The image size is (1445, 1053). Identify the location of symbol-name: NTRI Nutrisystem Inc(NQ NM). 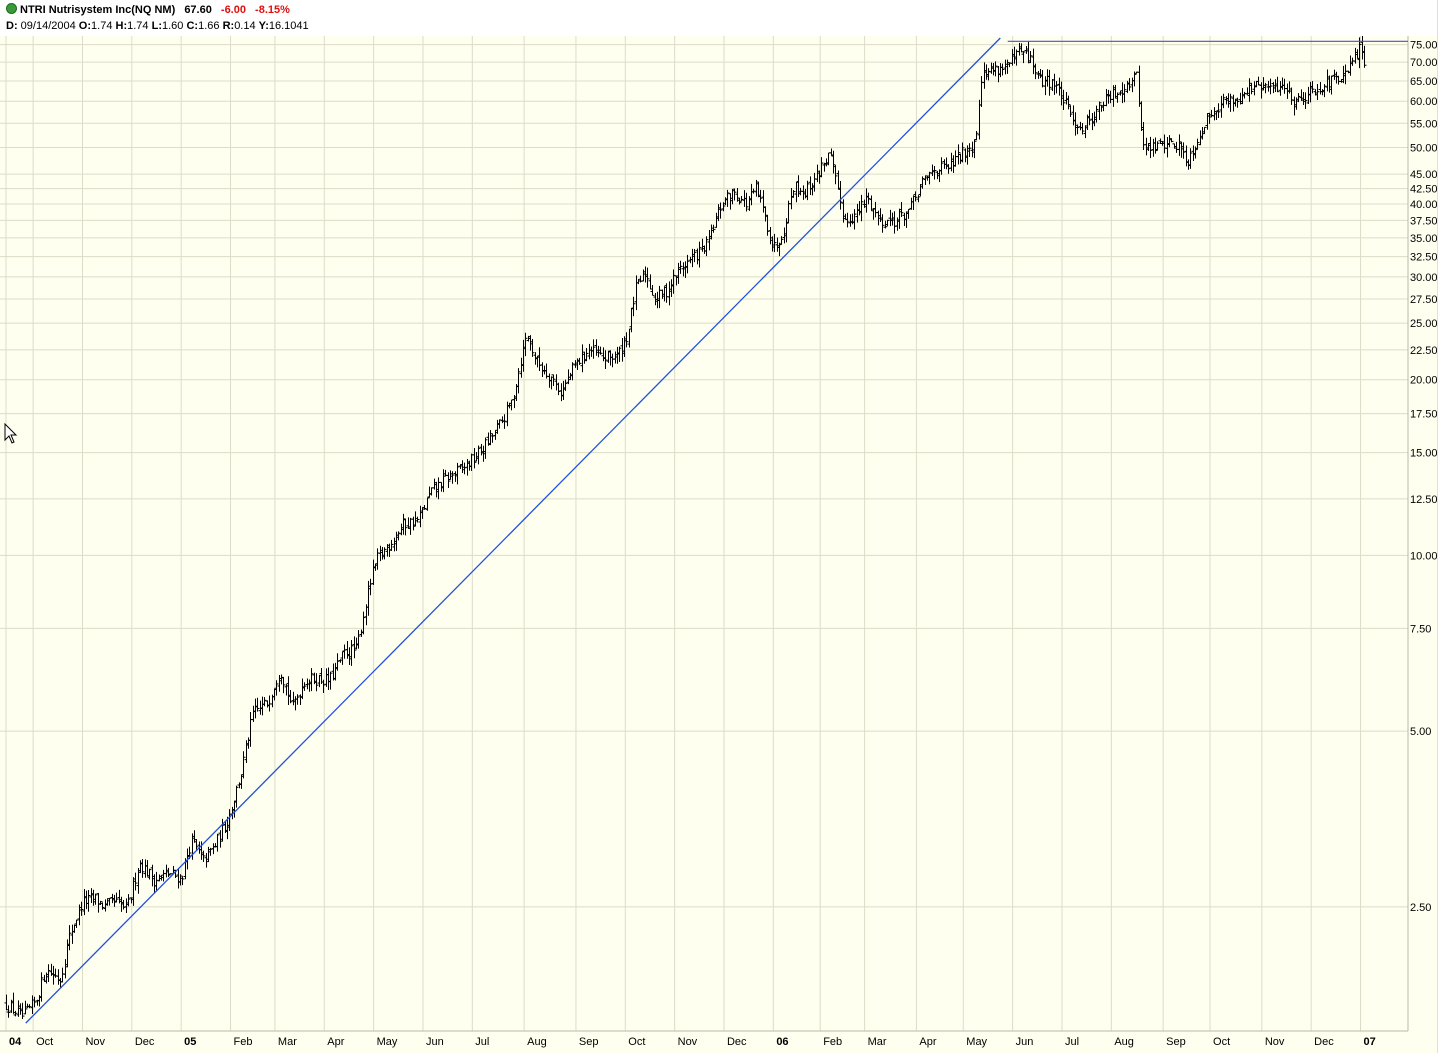
(98, 10).